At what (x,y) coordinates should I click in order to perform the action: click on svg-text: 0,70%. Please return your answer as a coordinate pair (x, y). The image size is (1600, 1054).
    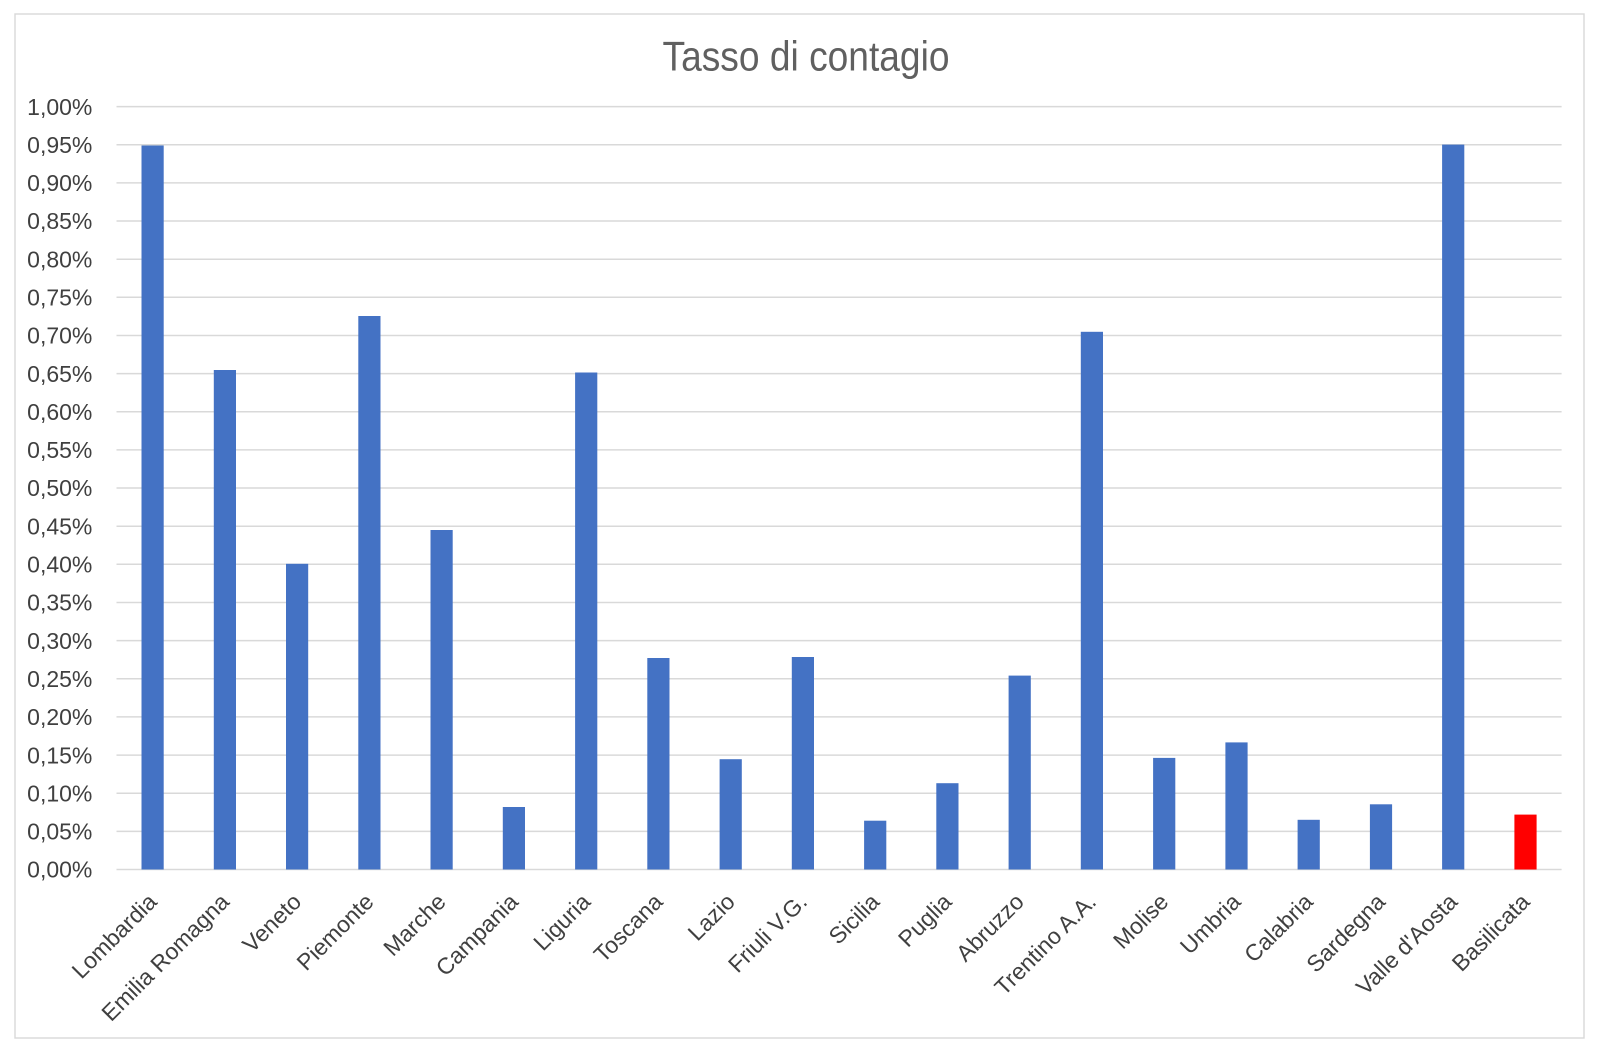
    Looking at the image, I should click on (59, 336).